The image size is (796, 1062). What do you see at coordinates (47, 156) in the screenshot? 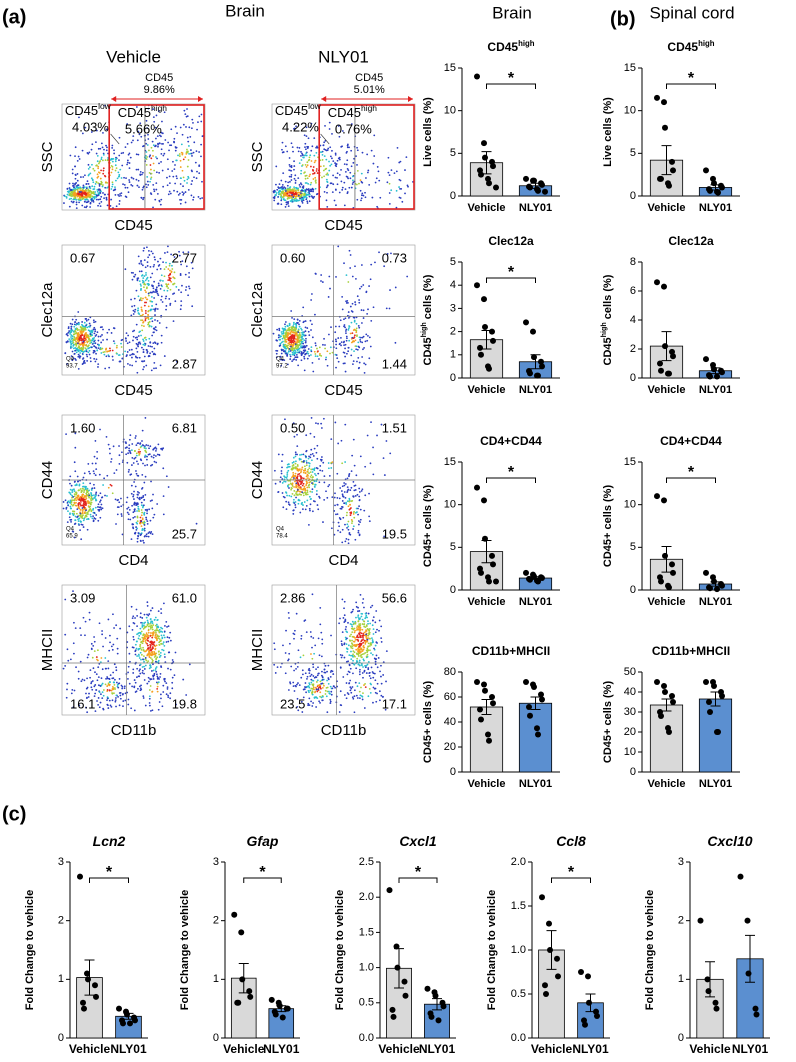
I see `axis-label: SSC` at bounding box center [47, 156].